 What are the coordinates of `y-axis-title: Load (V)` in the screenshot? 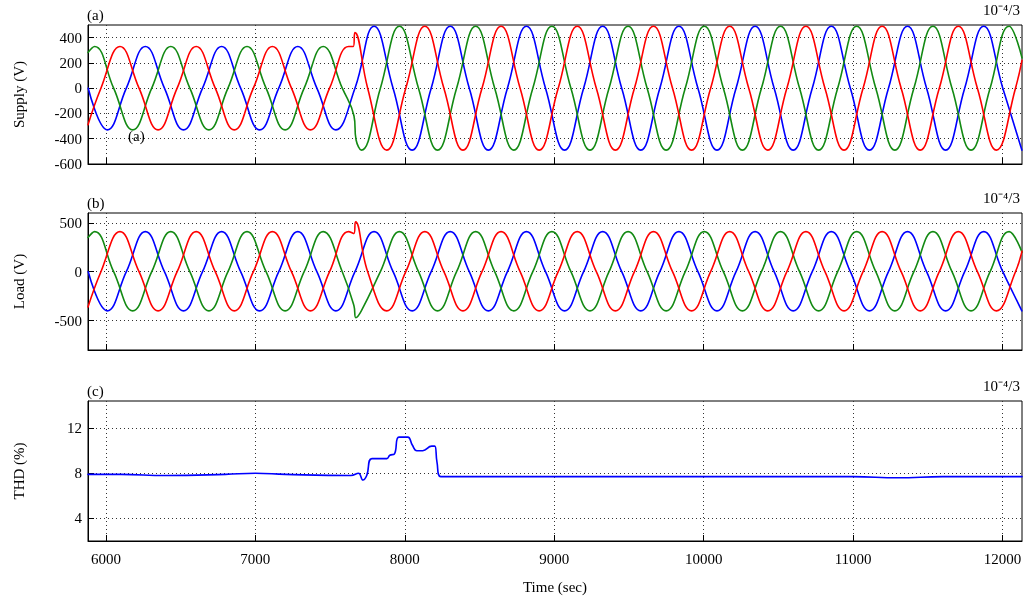 It's located at (19, 281).